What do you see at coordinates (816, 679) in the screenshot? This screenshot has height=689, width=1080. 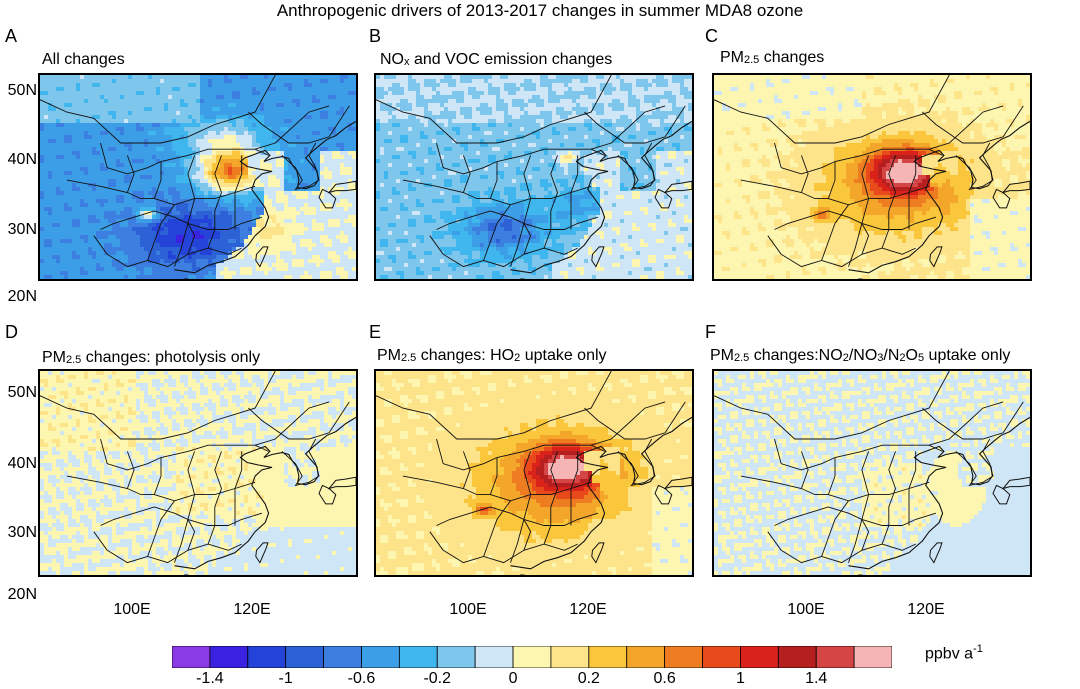 I see `colorbar-tick-label: 1.4` at bounding box center [816, 679].